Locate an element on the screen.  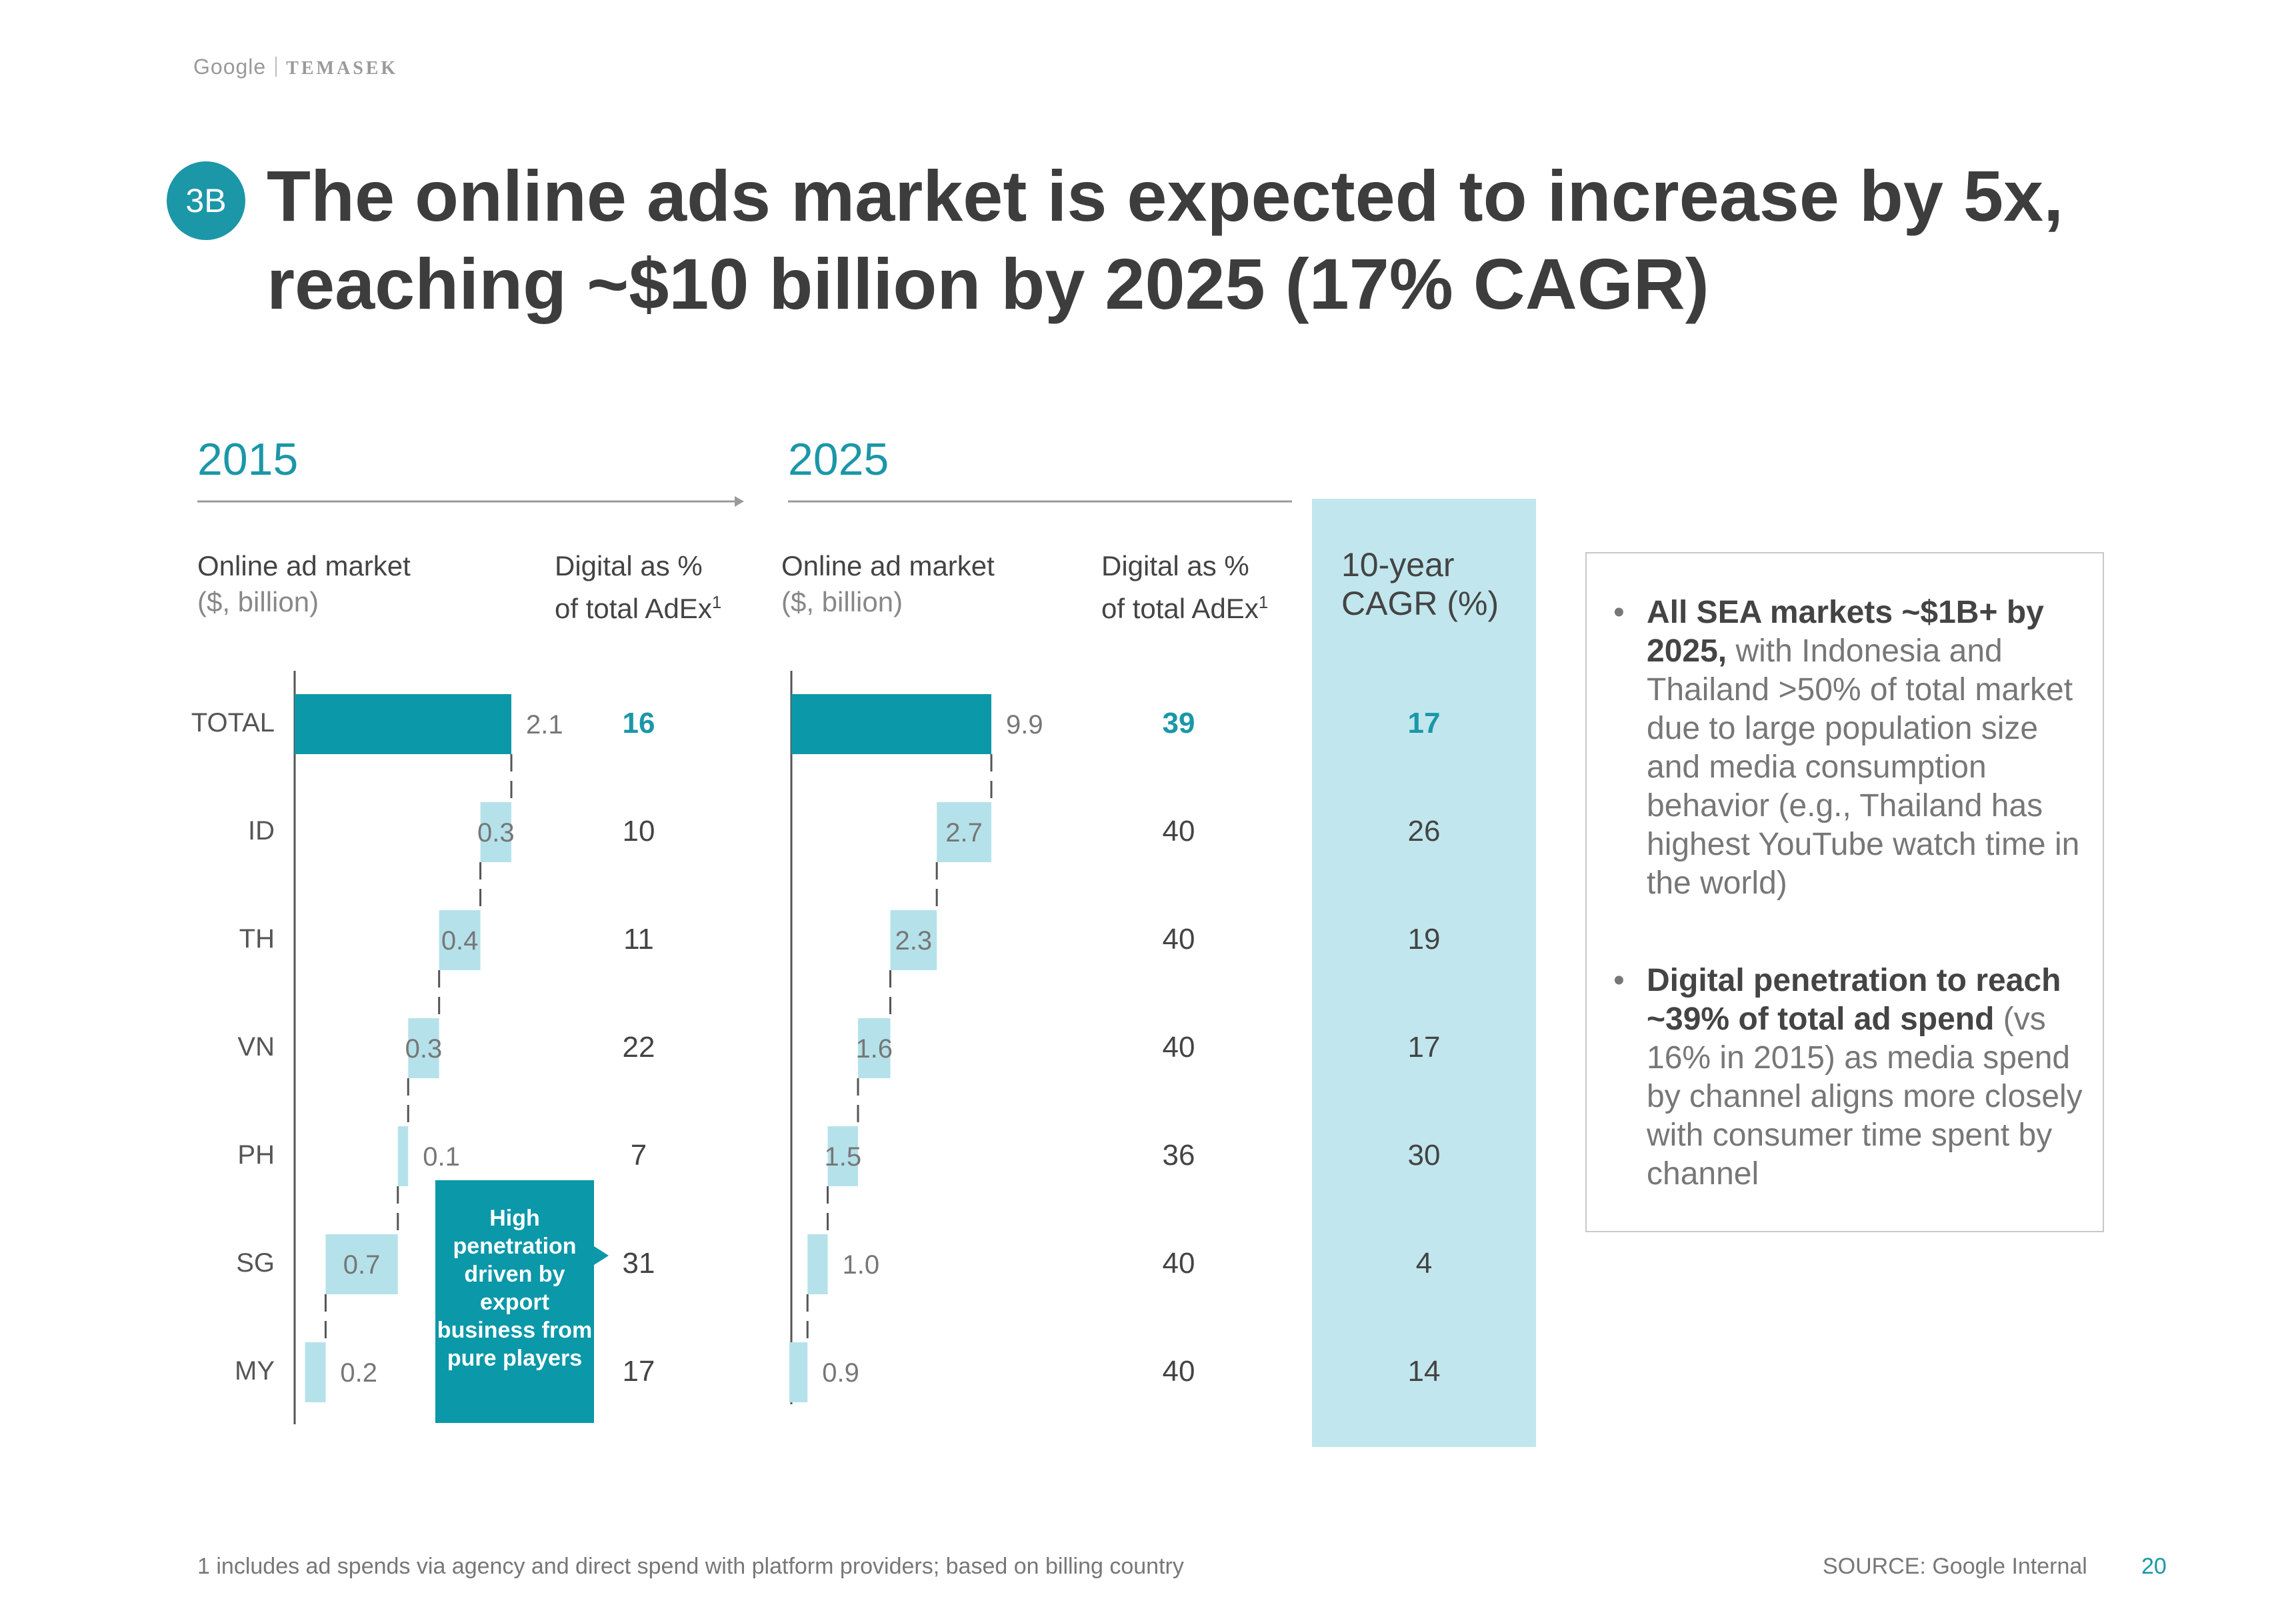
cagr-value-my: 14 is located at coordinates (1424, 1371).